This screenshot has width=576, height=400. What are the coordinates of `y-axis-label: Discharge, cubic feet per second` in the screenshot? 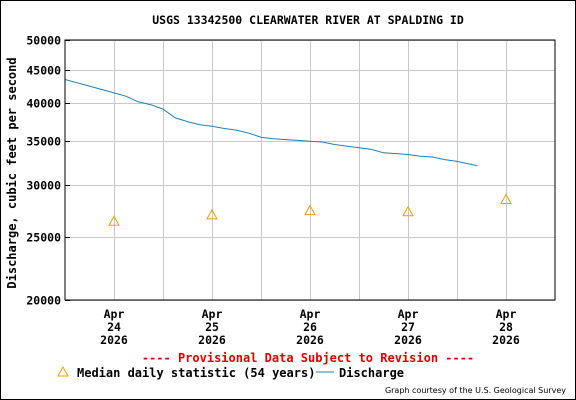 It's located at (12, 172).